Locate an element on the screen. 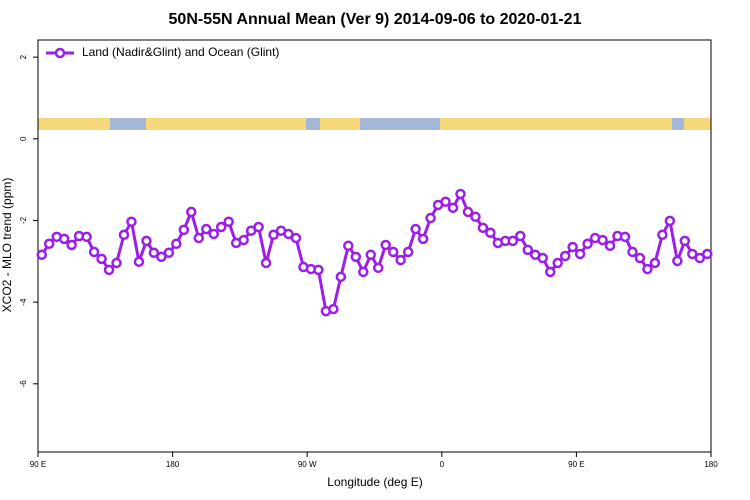 This screenshot has width=750, height=500. x-tick-label: 0 is located at coordinates (442, 464).